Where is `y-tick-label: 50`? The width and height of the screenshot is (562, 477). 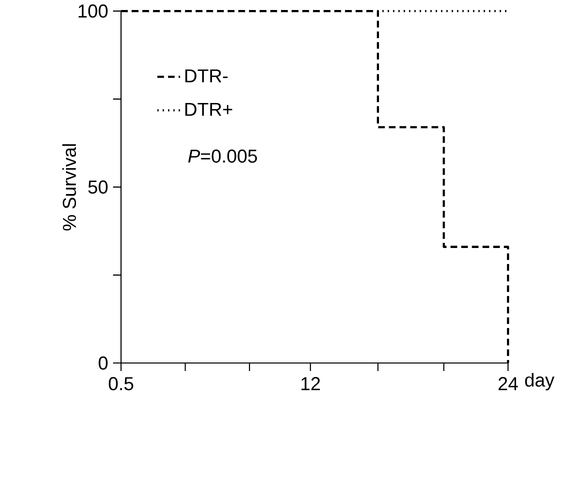 y-tick-label: 50 is located at coordinates (98, 187).